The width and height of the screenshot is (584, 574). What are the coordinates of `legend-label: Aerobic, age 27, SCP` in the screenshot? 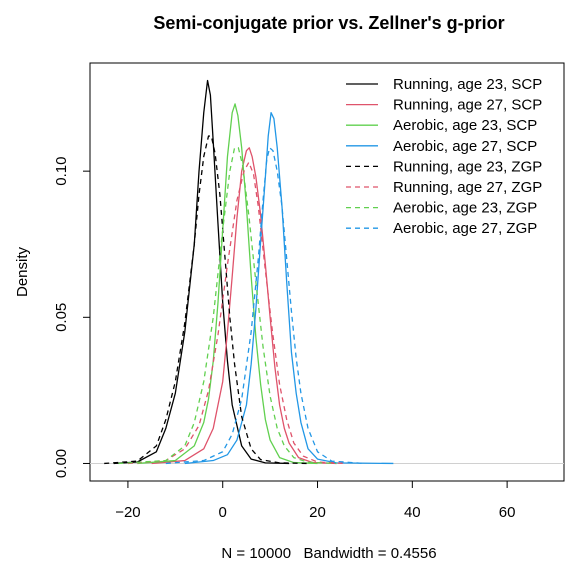 It's located at (465, 146).